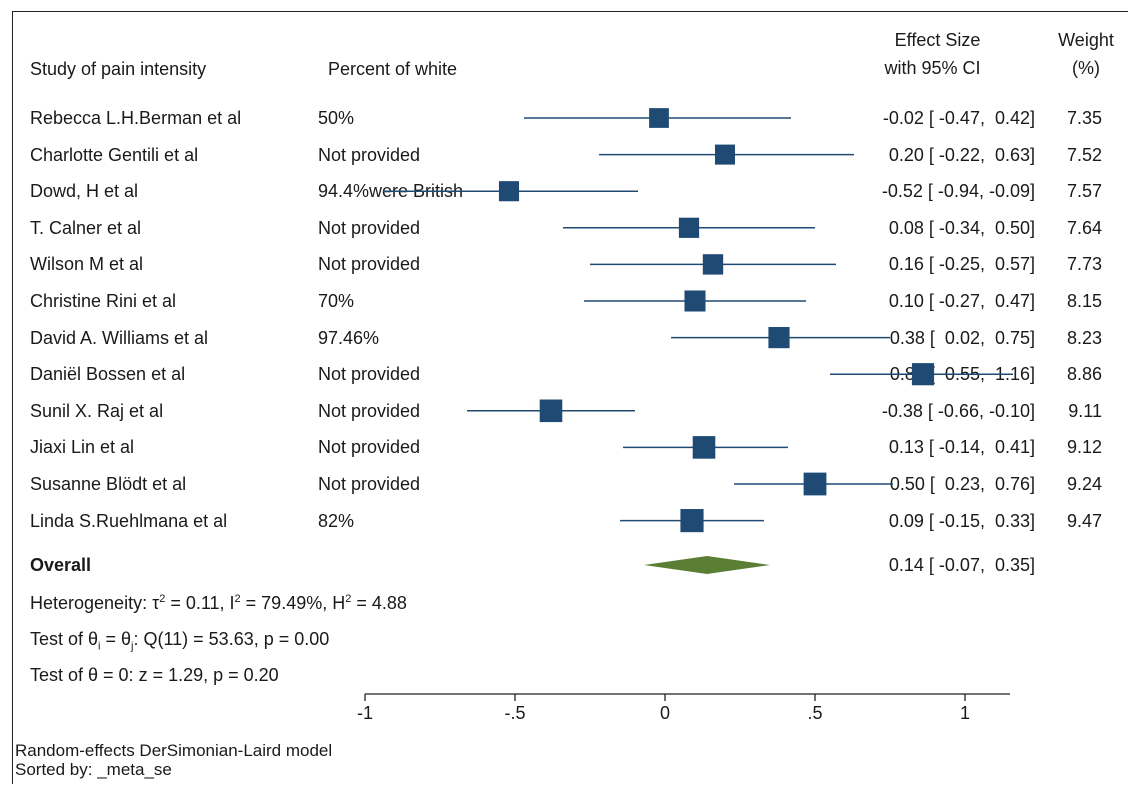  I want to click on header-weight-line1: Weight, so click(1086, 40).